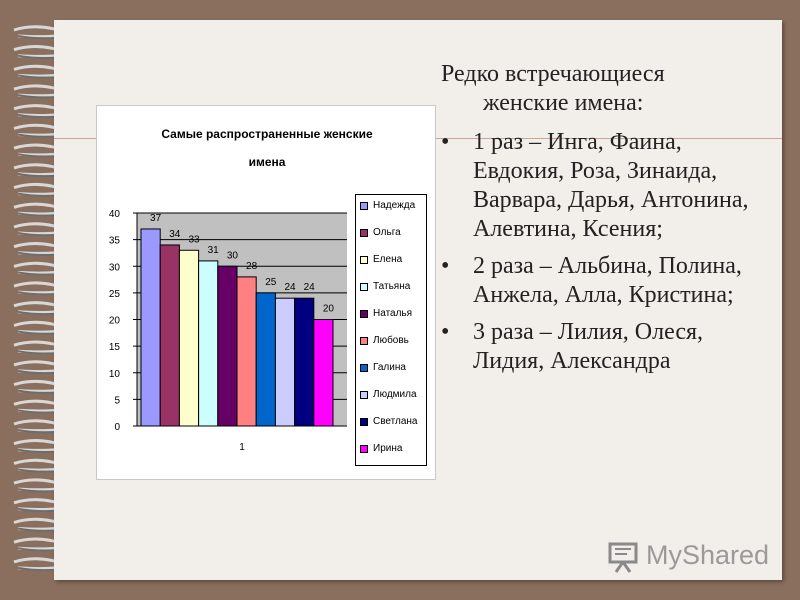 The image size is (800, 600). I want to click on legend-label: Наталья, so click(393, 313).